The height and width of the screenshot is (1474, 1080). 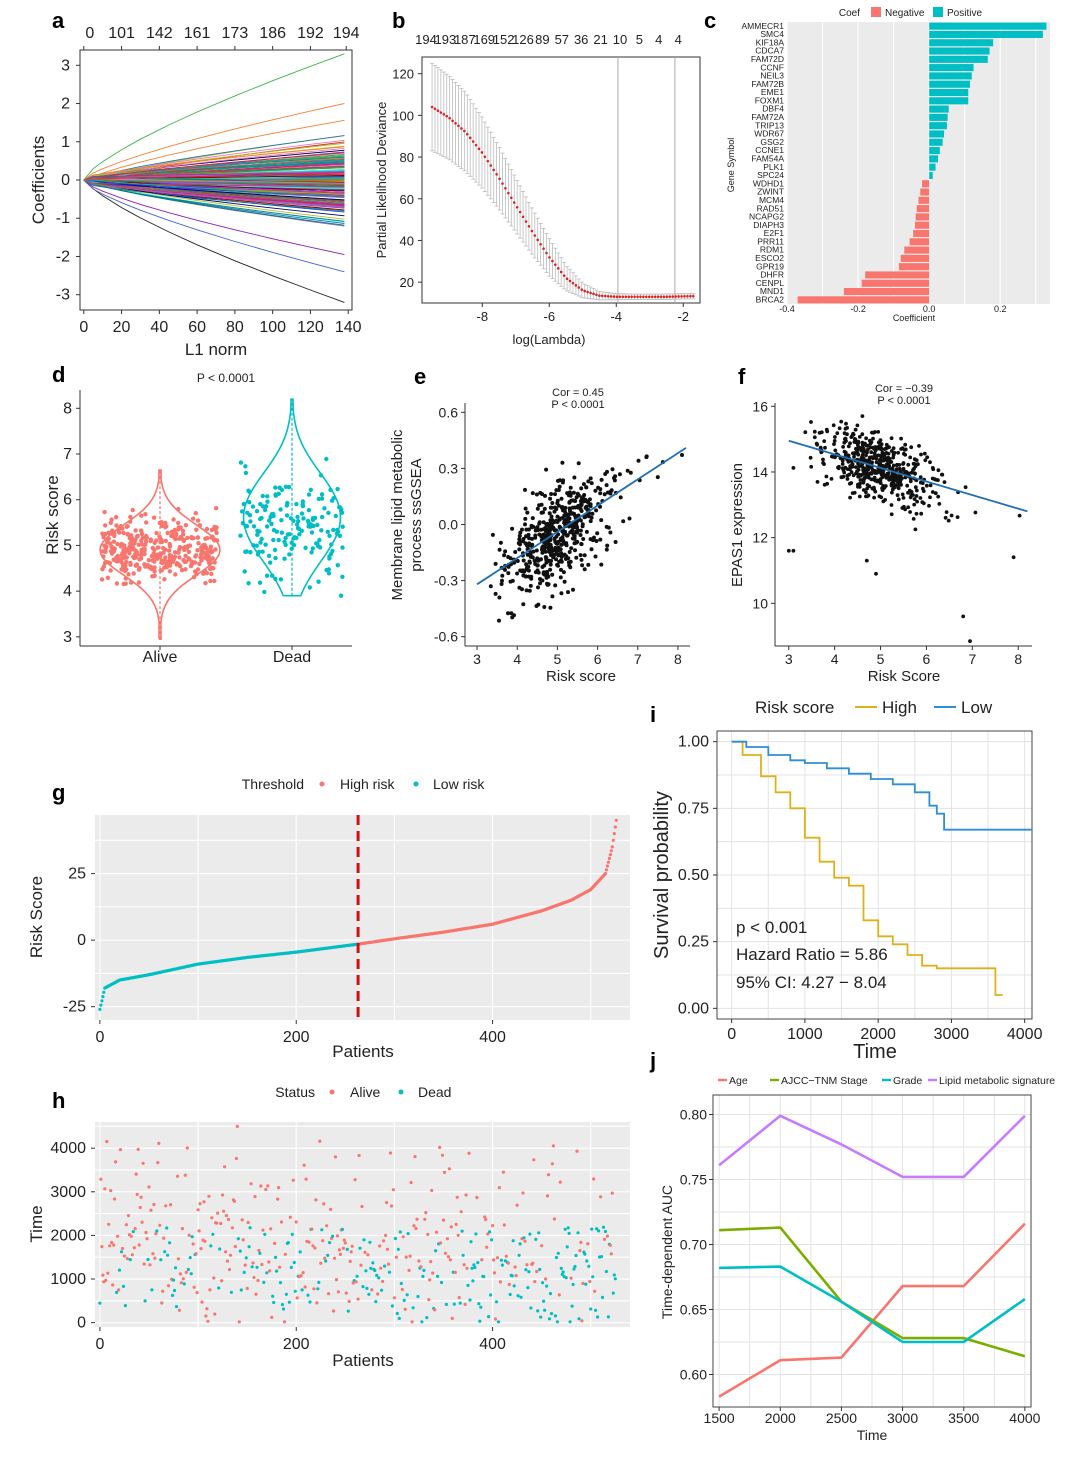 What do you see at coordinates (613, 840) in the screenshot?
I see `risk-point` at bounding box center [613, 840].